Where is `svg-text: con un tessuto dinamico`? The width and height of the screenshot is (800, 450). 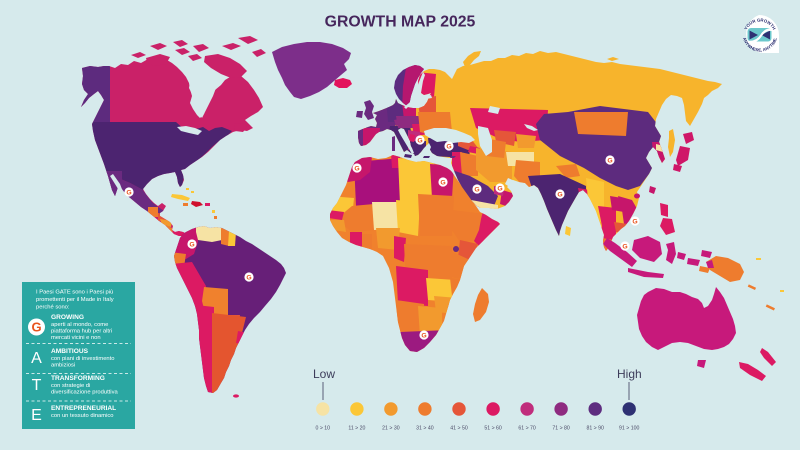 svg-text: con un tessuto dinamico is located at coordinates (82, 416).